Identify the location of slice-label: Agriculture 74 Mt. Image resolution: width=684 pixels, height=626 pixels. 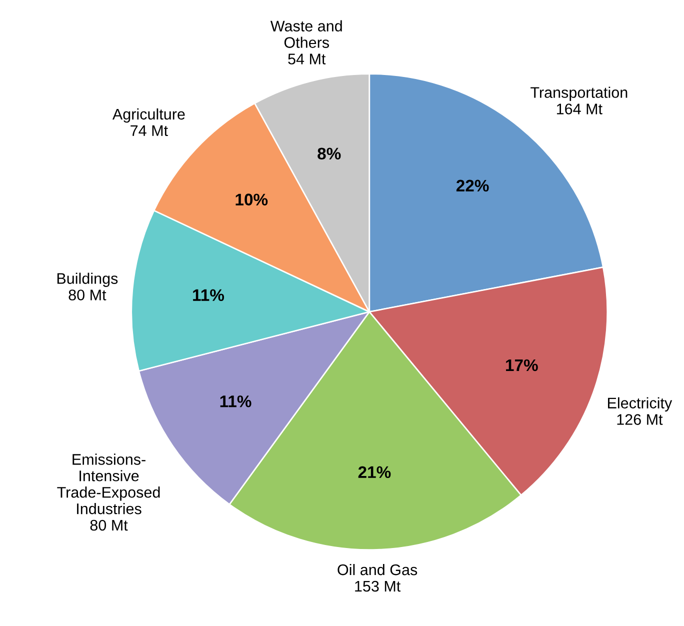
(148, 122).